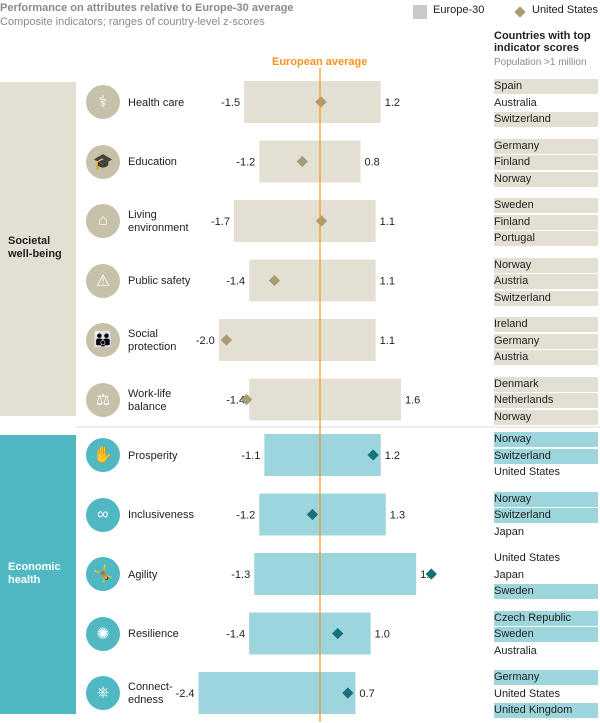 The image size is (600, 723). Describe the element at coordinates (565, 10) in the screenshot. I see `legend-us-label: United States` at that location.